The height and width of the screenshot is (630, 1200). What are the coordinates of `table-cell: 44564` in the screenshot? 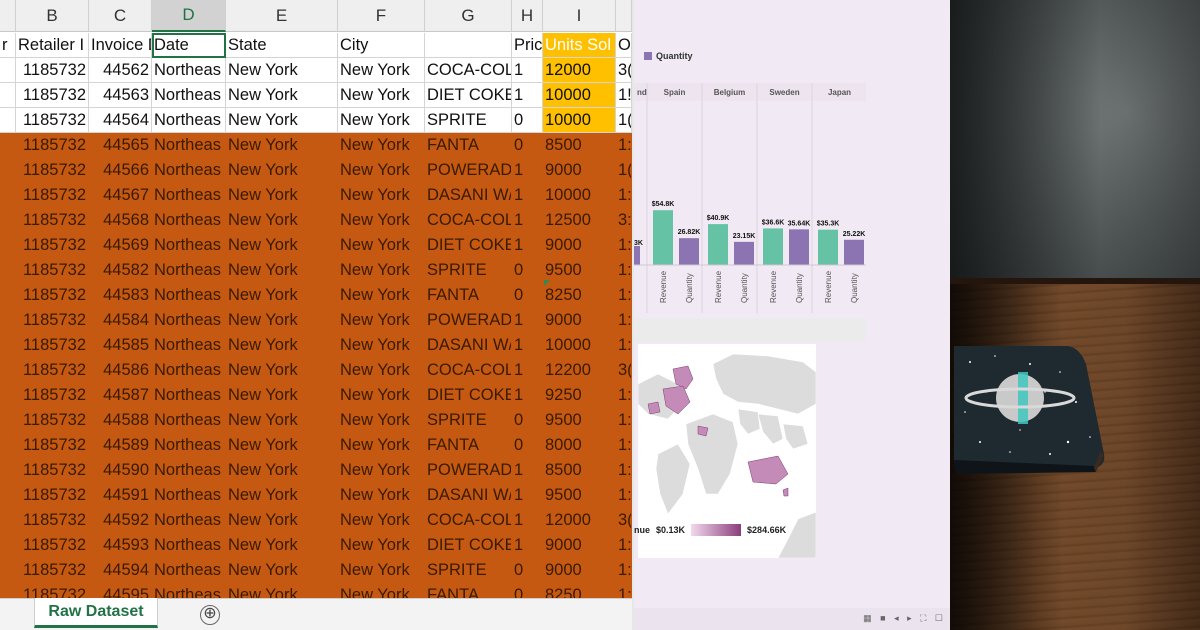 It's located at (120, 120).